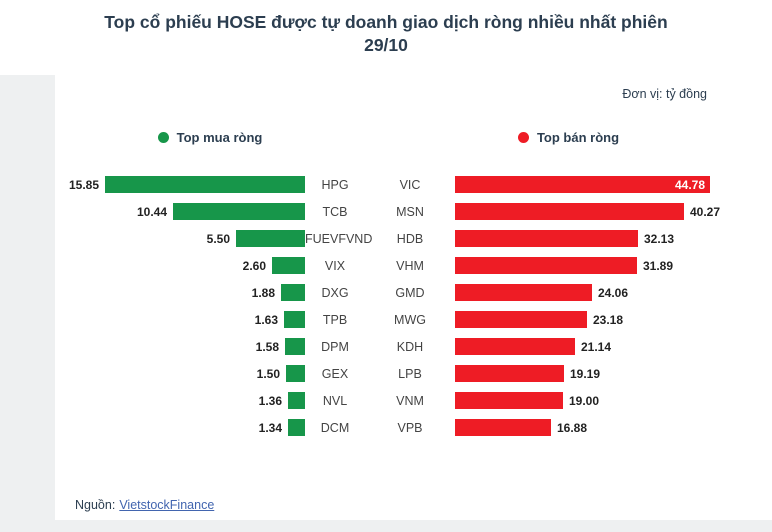 Image resolution: width=772 pixels, height=532 pixels. Describe the element at coordinates (95, 505) in the screenshot. I see `source-prefix: Nguồn:` at that location.